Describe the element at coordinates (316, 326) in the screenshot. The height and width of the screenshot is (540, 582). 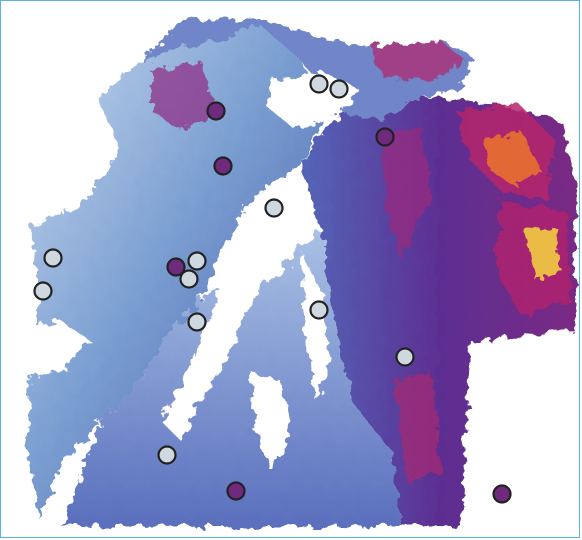
I see `valley-east` at that location.